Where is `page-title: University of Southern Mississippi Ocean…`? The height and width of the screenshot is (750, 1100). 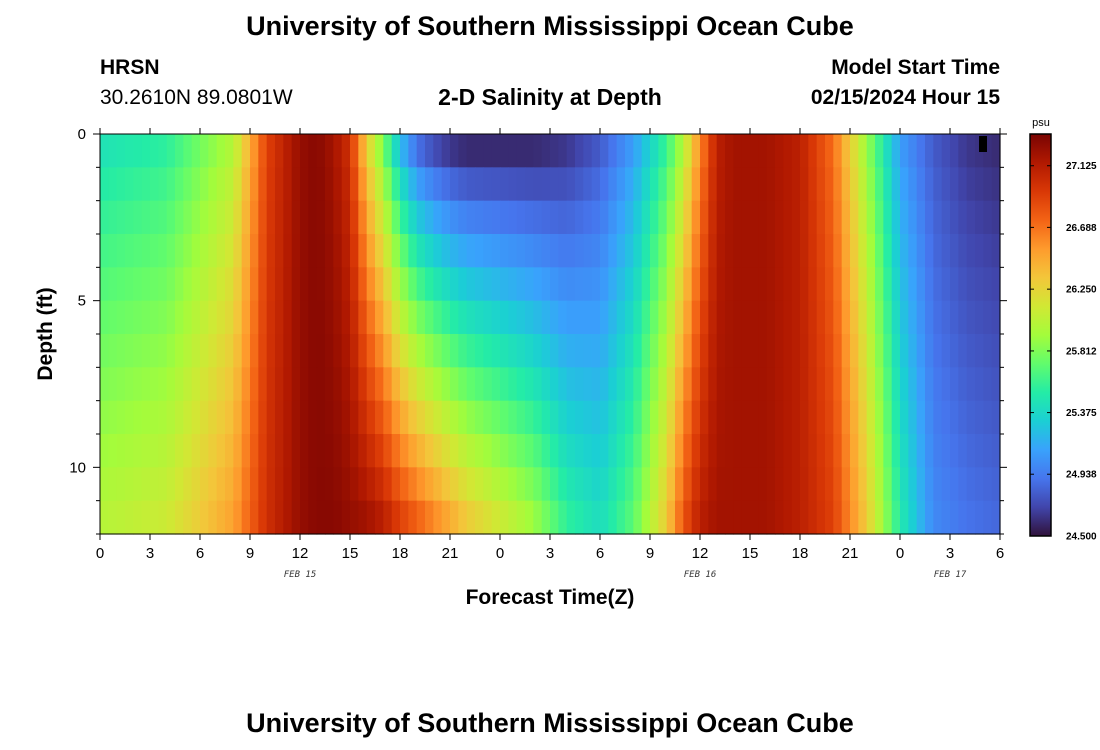
page-title: University of Southern Mississippi Ocean… is located at coordinates (550, 26).